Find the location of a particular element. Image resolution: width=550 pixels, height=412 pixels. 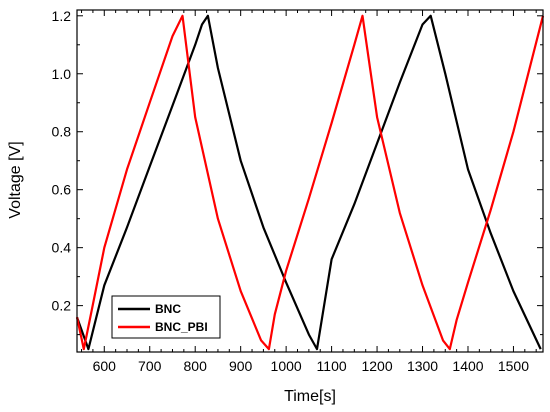

y-tick-label: 0.6 is located at coordinates (62, 190).